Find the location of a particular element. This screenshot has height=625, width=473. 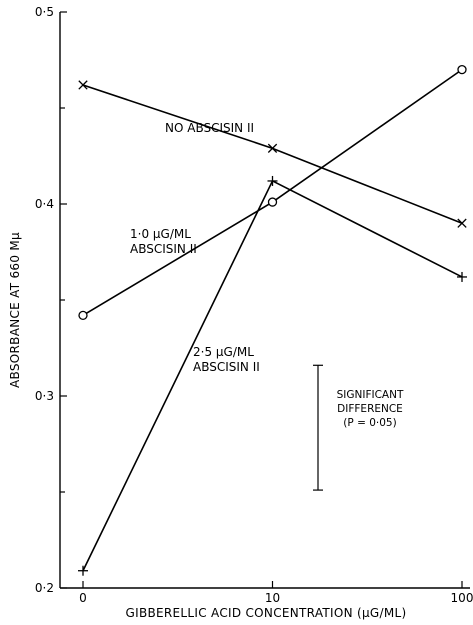

series-label: 1·0 µG/ML is located at coordinates (160, 234).